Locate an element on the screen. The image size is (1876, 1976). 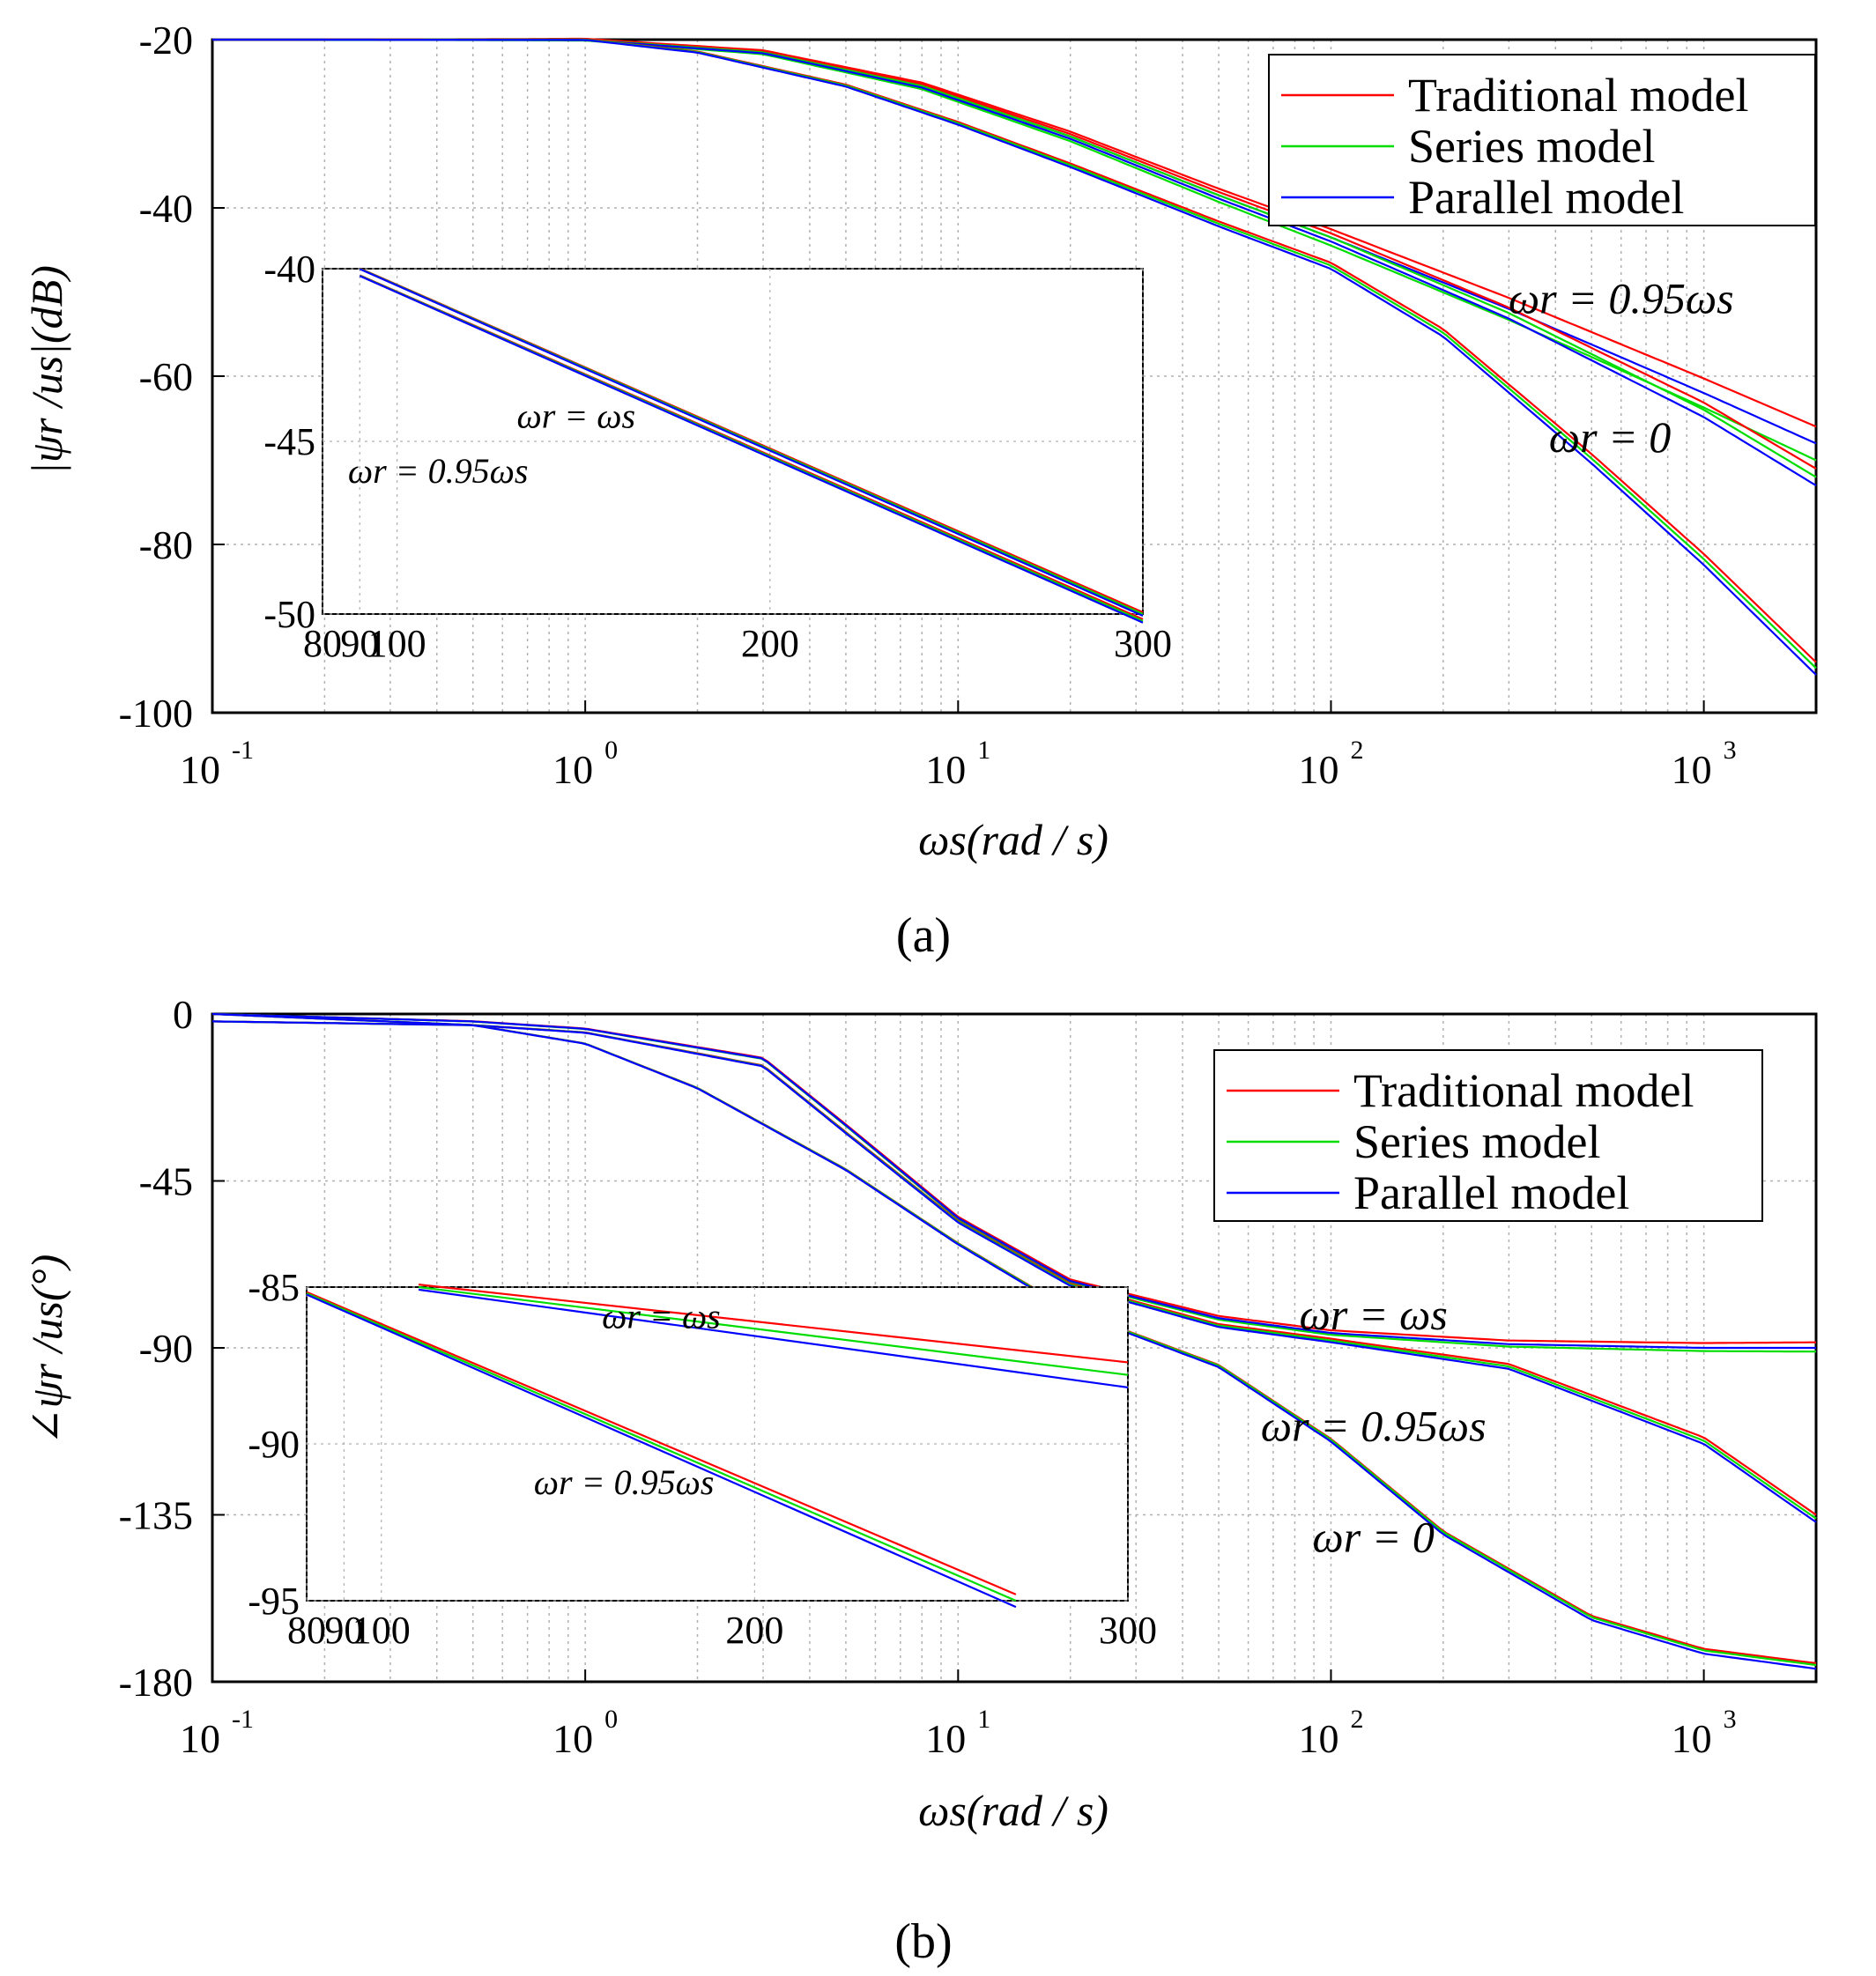
y-tick-label: -20 is located at coordinates (166, 40).